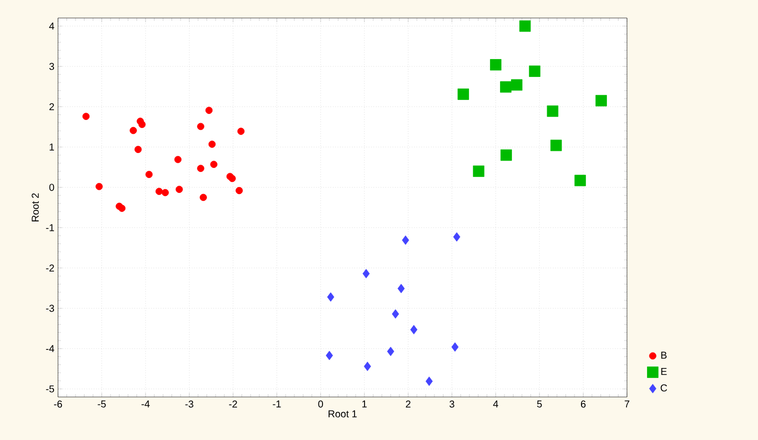 This screenshot has height=440, width=758. Describe the element at coordinates (51, 187) in the screenshot. I see `y-tick-label: 0` at that location.